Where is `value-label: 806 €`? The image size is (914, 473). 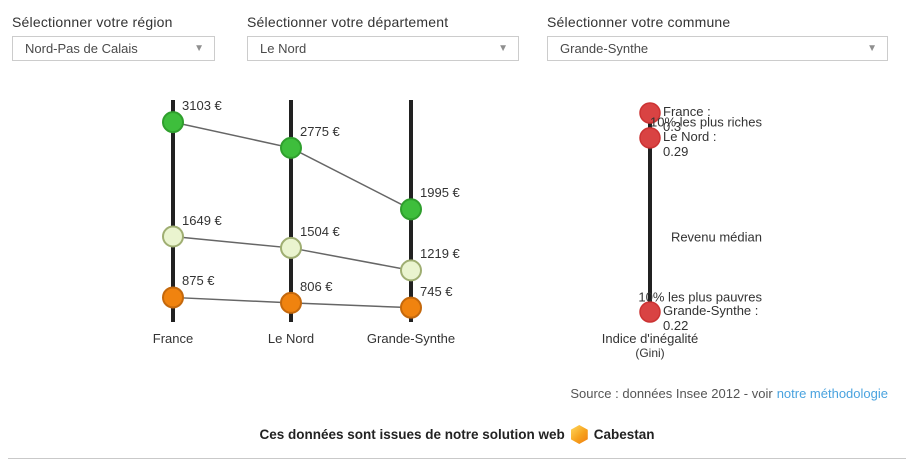 value-label: 806 € is located at coordinates (316, 286).